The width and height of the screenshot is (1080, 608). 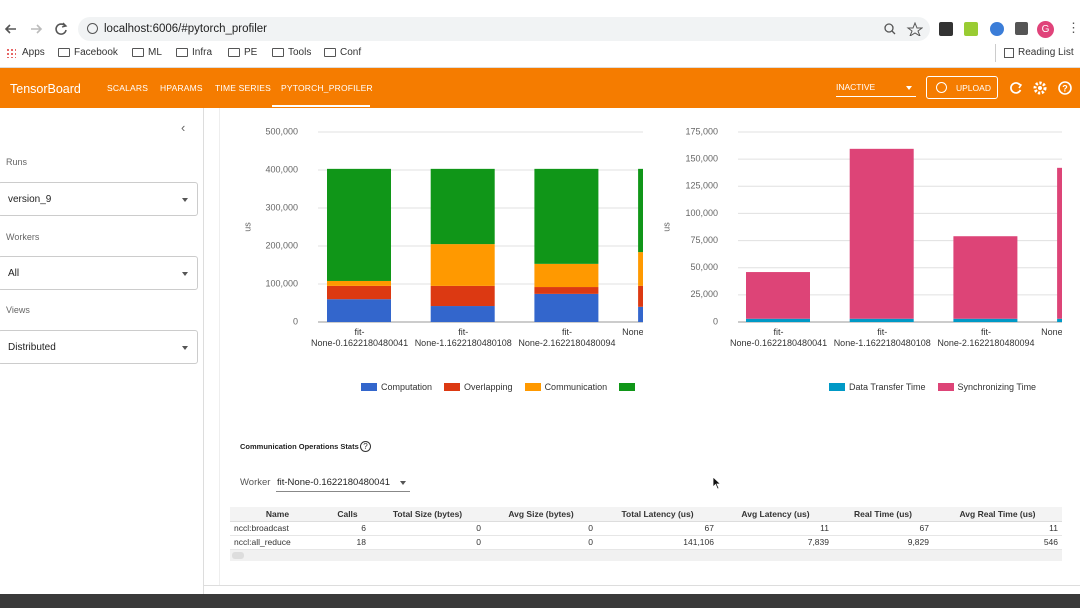 I want to click on header-icons: ?, so click(x=1042, y=88).